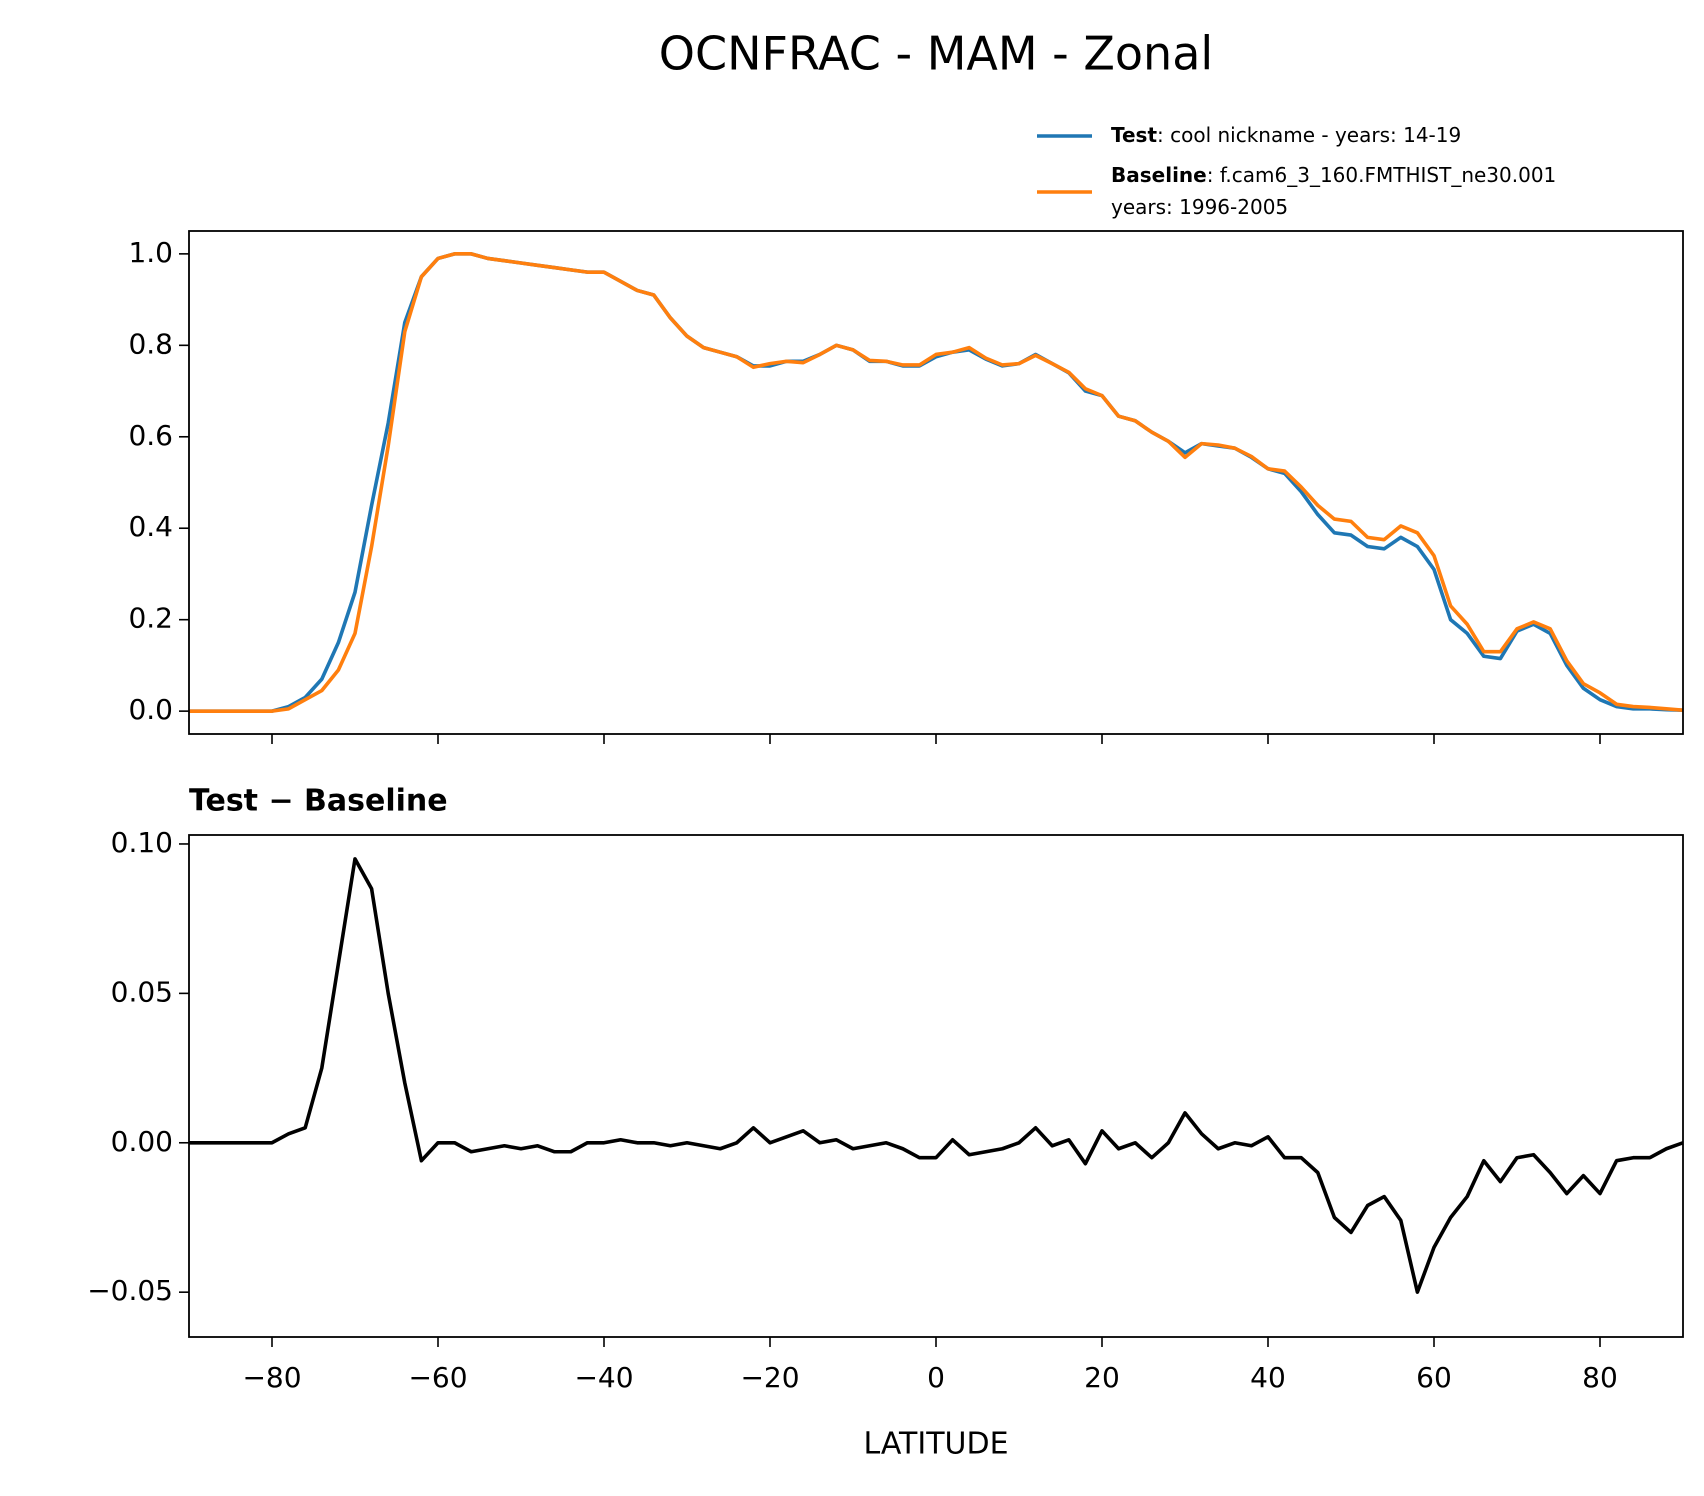 Image resolution: width=1704 pixels, height=1496 pixels. I want to click on y-tick-label: −0.05, so click(130, 1290).